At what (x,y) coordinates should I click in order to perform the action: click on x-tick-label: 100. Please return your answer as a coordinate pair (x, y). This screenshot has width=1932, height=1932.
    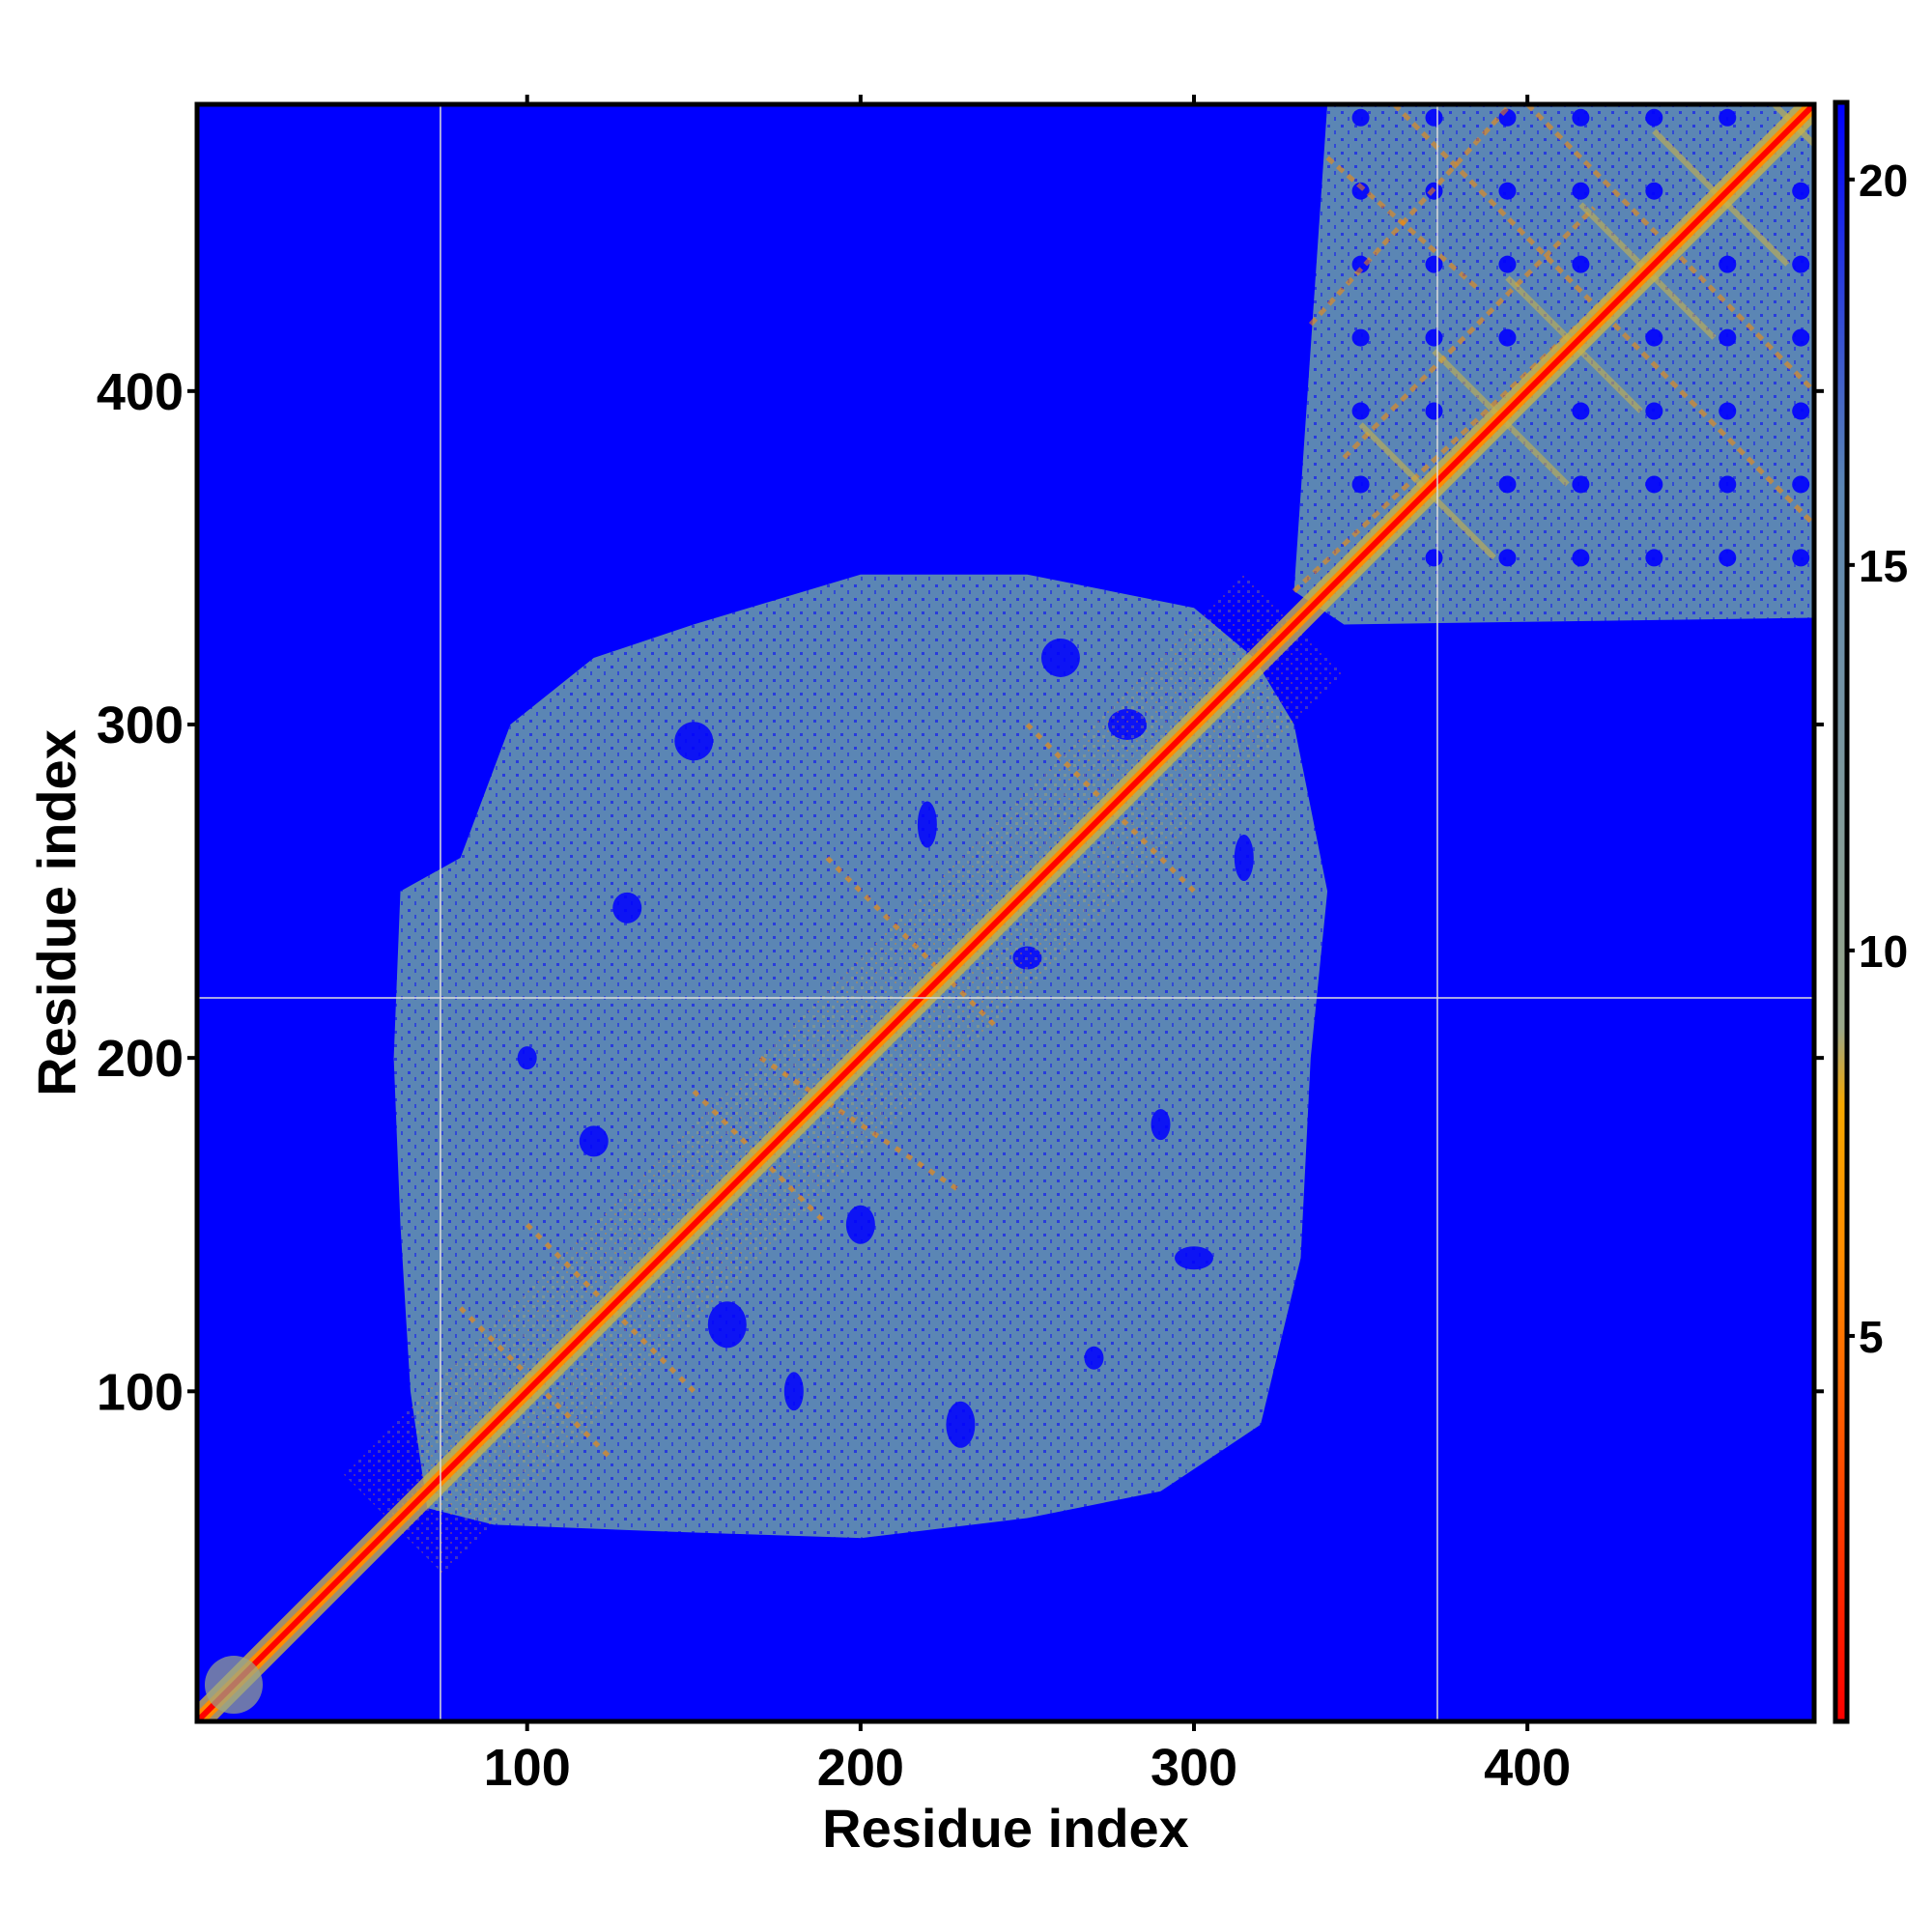
    Looking at the image, I should click on (527, 1768).